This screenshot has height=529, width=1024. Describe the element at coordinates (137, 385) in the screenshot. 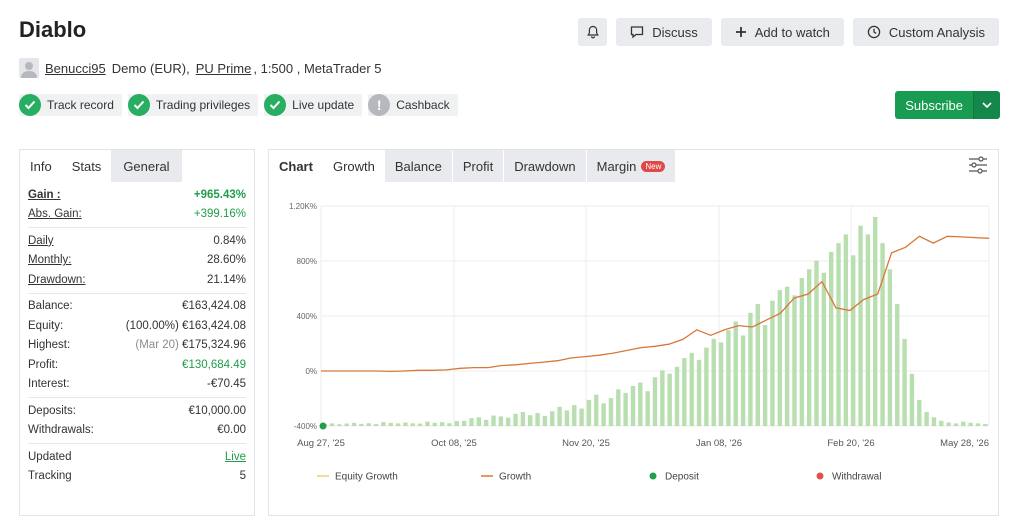

I see `stat-interest: Interest: -€70.45` at that location.